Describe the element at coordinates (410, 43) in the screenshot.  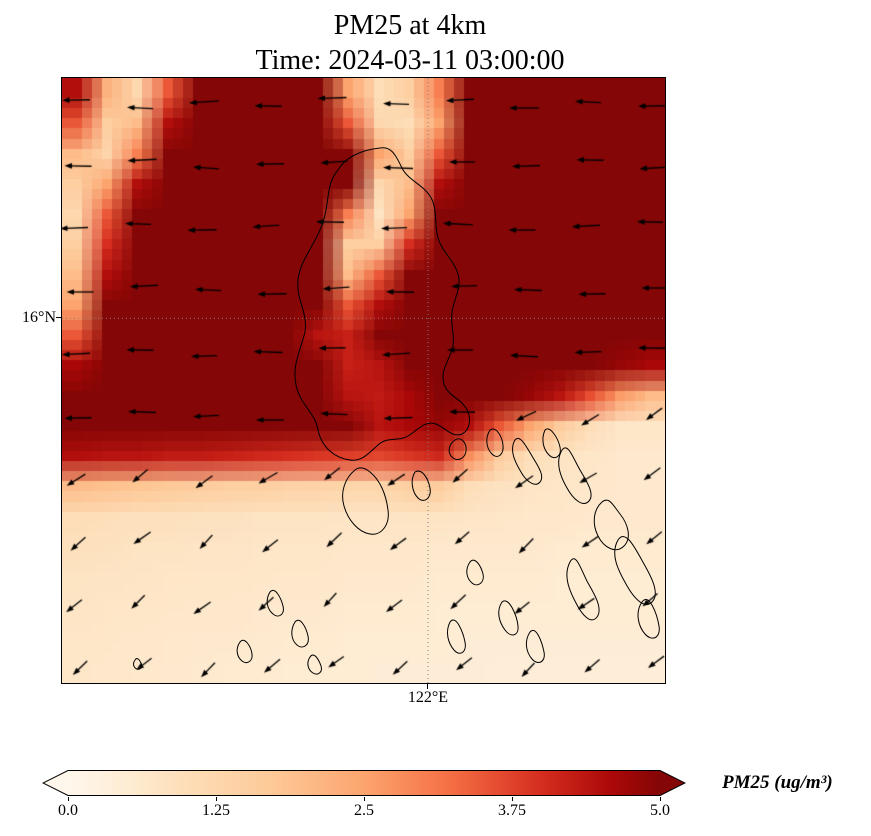
I see `title-block: PM25 at 4km Time: 2024-03-11 03:00:00` at that location.